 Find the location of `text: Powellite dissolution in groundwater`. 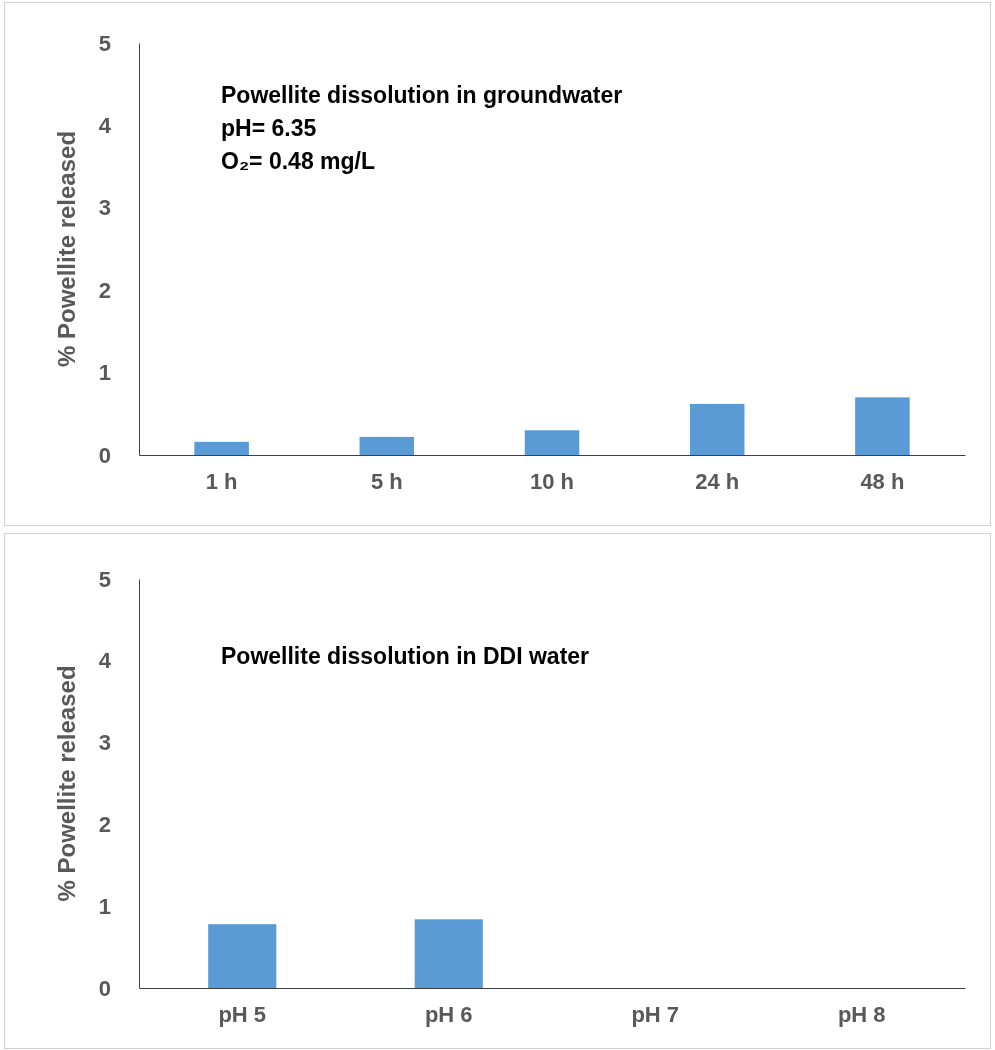

text: Powellite dissolution in groundwater is located at coordinates (422, 95).